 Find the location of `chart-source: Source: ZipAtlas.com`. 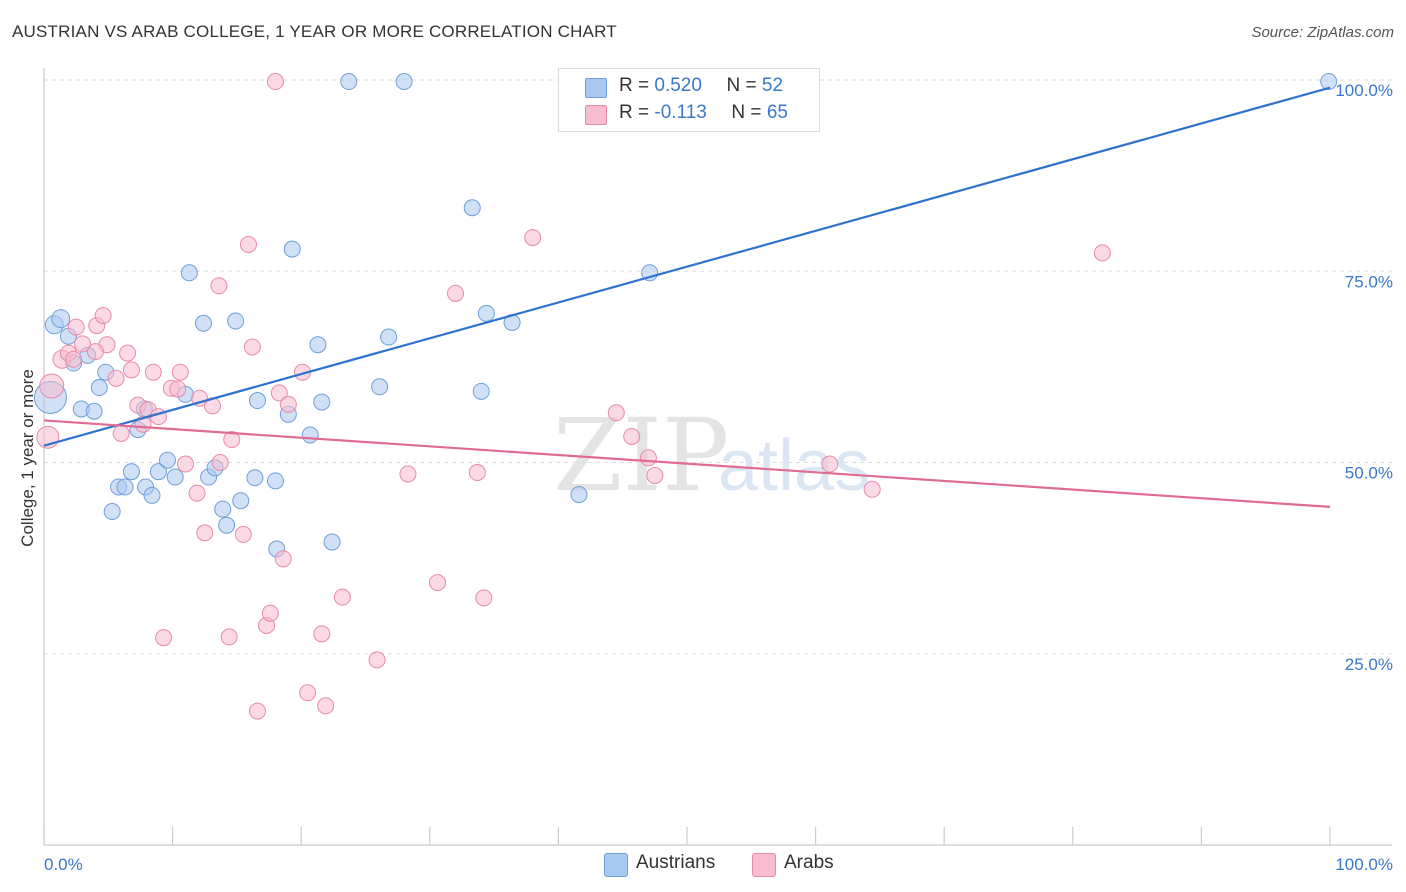

chart-source: Source: ZipAtlas.com is located at coordinates (1322, 32).